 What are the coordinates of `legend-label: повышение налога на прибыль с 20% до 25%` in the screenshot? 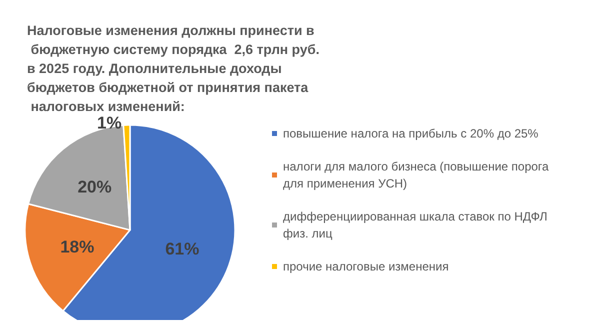 It's located at (411, 133).